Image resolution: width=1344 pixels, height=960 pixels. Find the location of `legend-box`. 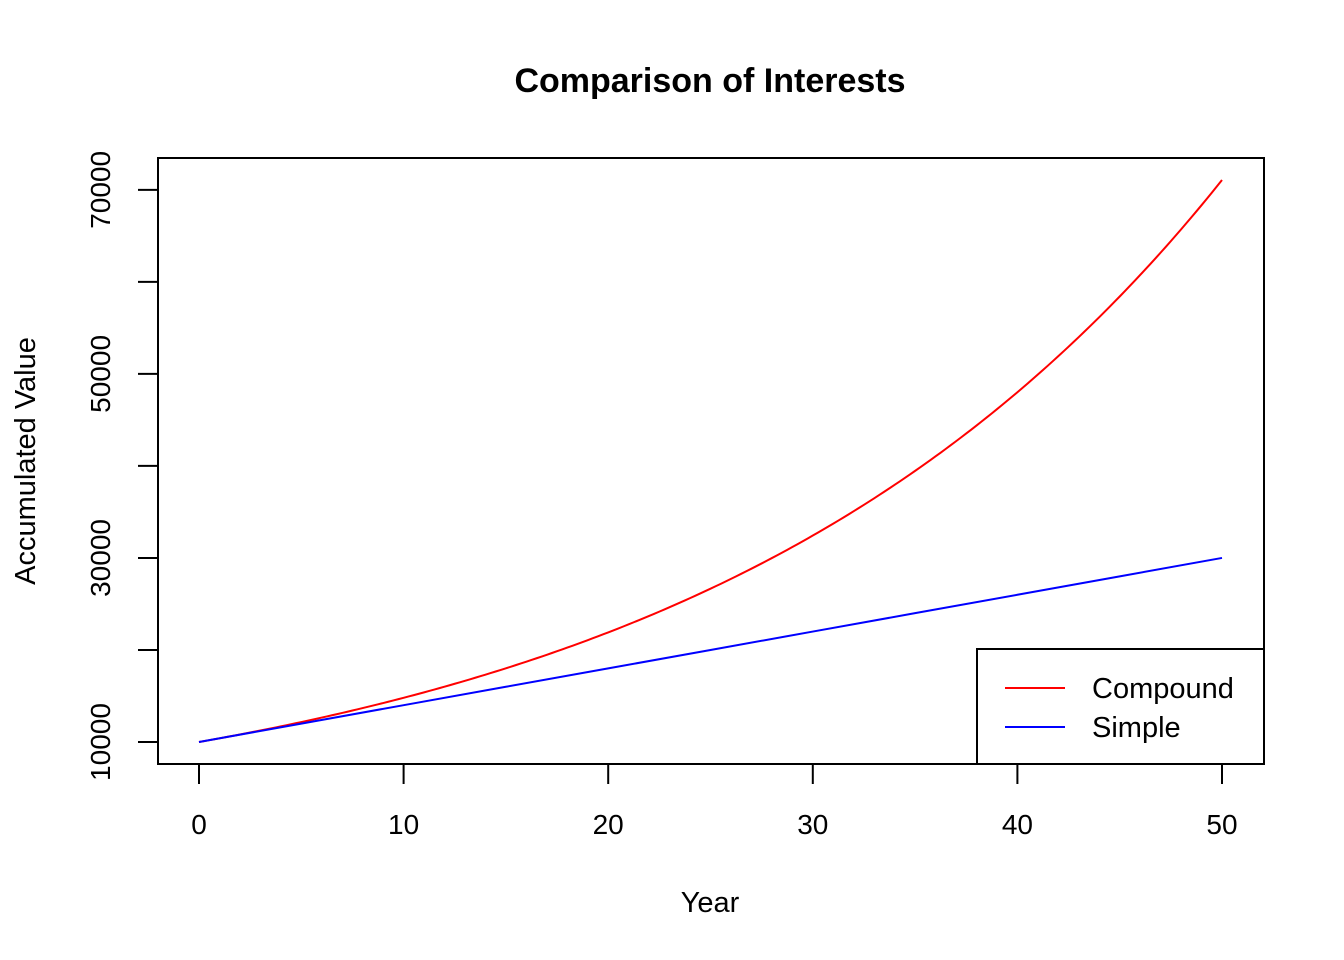

legend-box is located at coordinates (1120, 706).